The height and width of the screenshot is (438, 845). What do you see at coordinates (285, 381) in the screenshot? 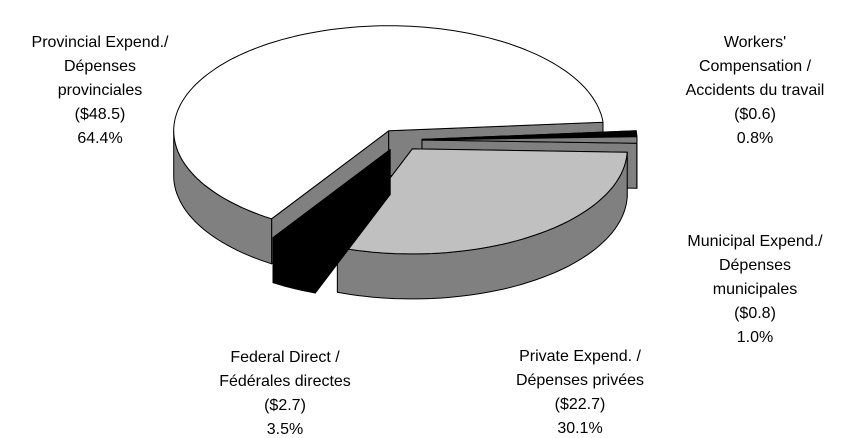
I see `slice-label: Fédérales directes` at bounding box center [285, 381].